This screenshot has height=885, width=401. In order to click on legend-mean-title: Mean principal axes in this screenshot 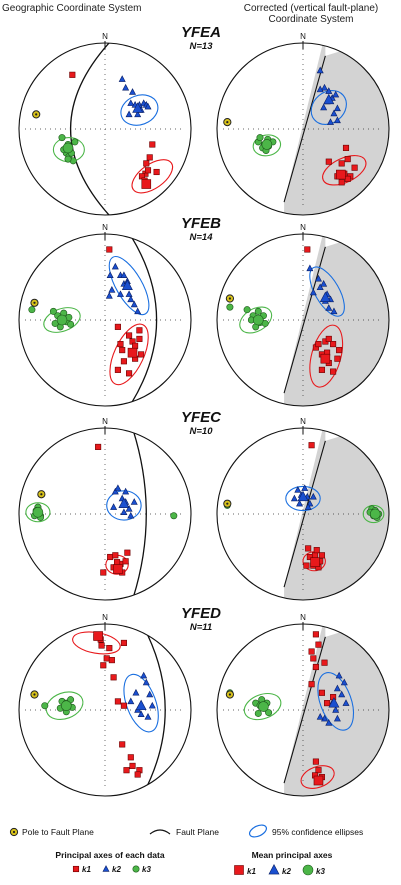, I will do `click(292, 855)`.